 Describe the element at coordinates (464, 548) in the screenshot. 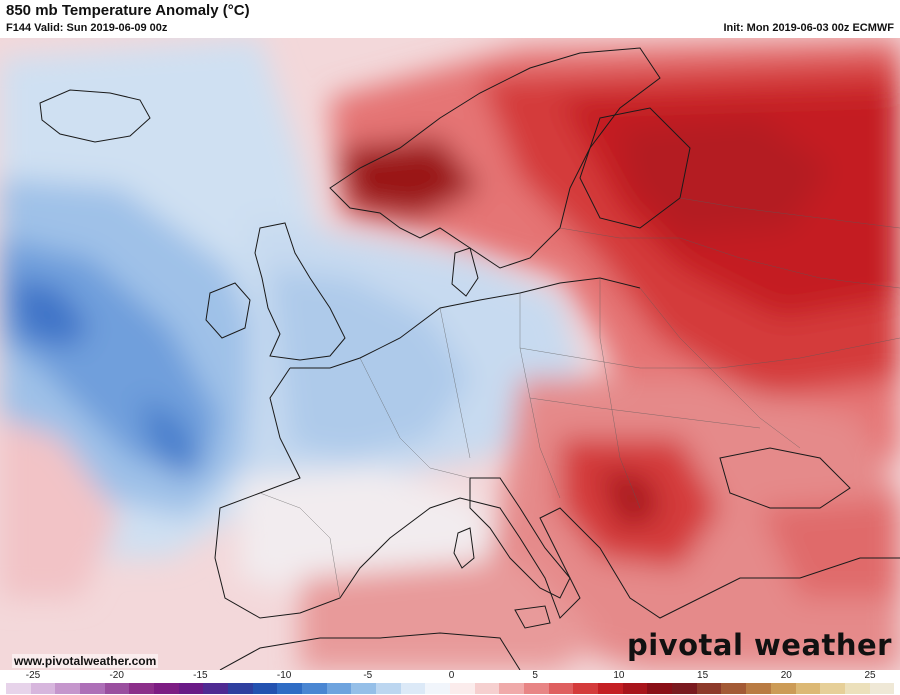

I see `sardinia-outline` at that location.